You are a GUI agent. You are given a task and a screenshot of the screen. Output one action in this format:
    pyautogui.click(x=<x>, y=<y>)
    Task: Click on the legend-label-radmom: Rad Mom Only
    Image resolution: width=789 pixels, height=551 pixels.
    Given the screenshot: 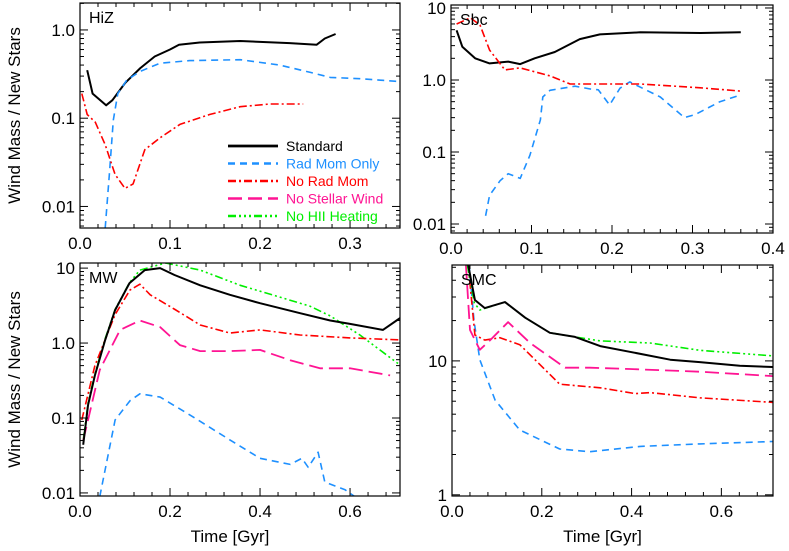 What is the action you would take?
    pyautogui.click(x=332, y=164)
    